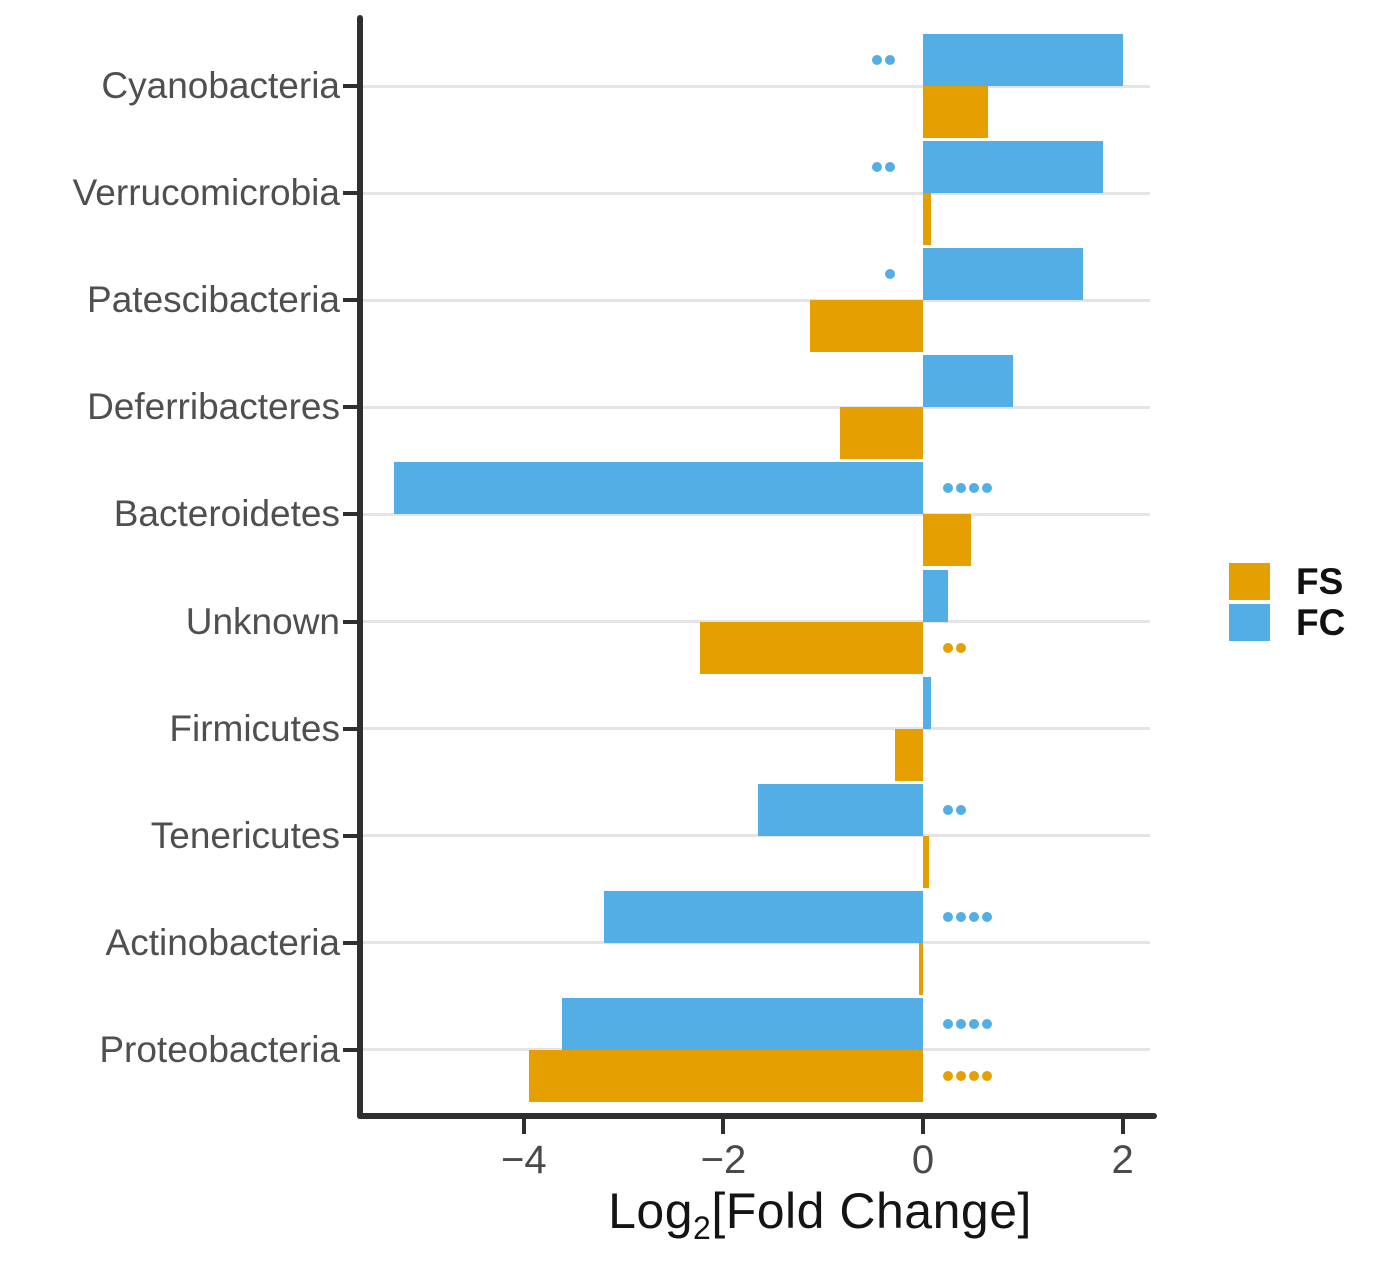  What do you see at coordinates (222, 942) in the screenshot?
I see `category-label-actinobacteria: Actinobacteria` at bounding box center [222, 942].